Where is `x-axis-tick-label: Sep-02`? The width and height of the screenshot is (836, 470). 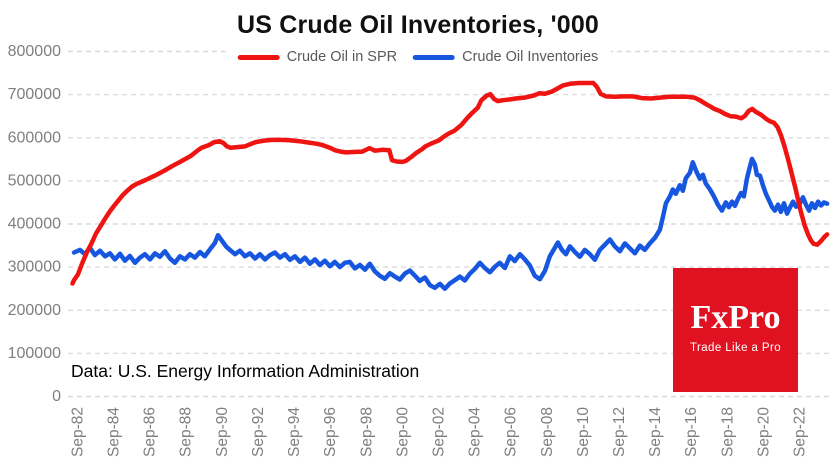 x-axis-tick-label: Sep-02 is located at coordinates (439, 432).